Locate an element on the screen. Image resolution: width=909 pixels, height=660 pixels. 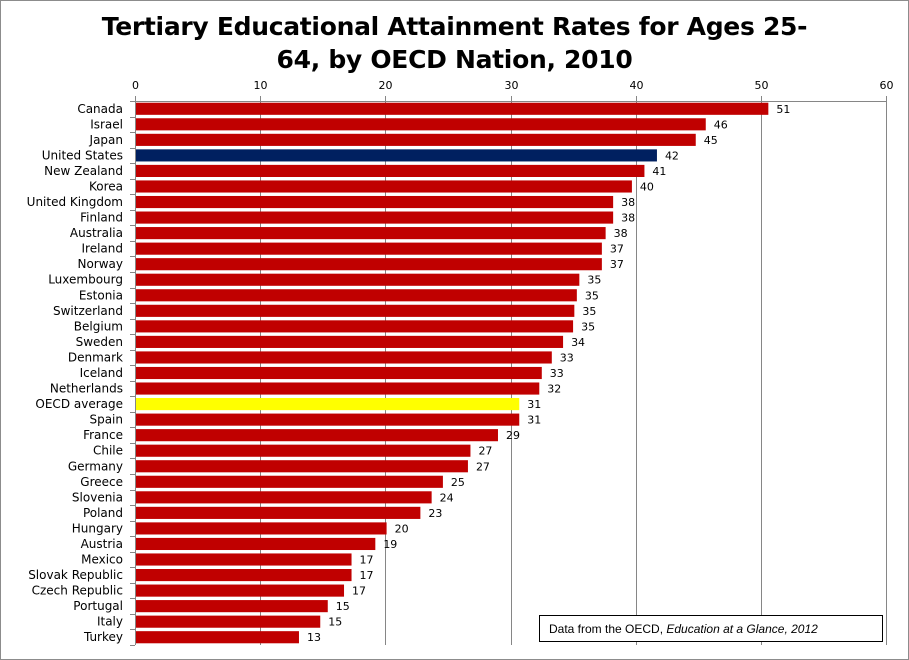
category-label: Estonia is located at coordinates (101, 295).